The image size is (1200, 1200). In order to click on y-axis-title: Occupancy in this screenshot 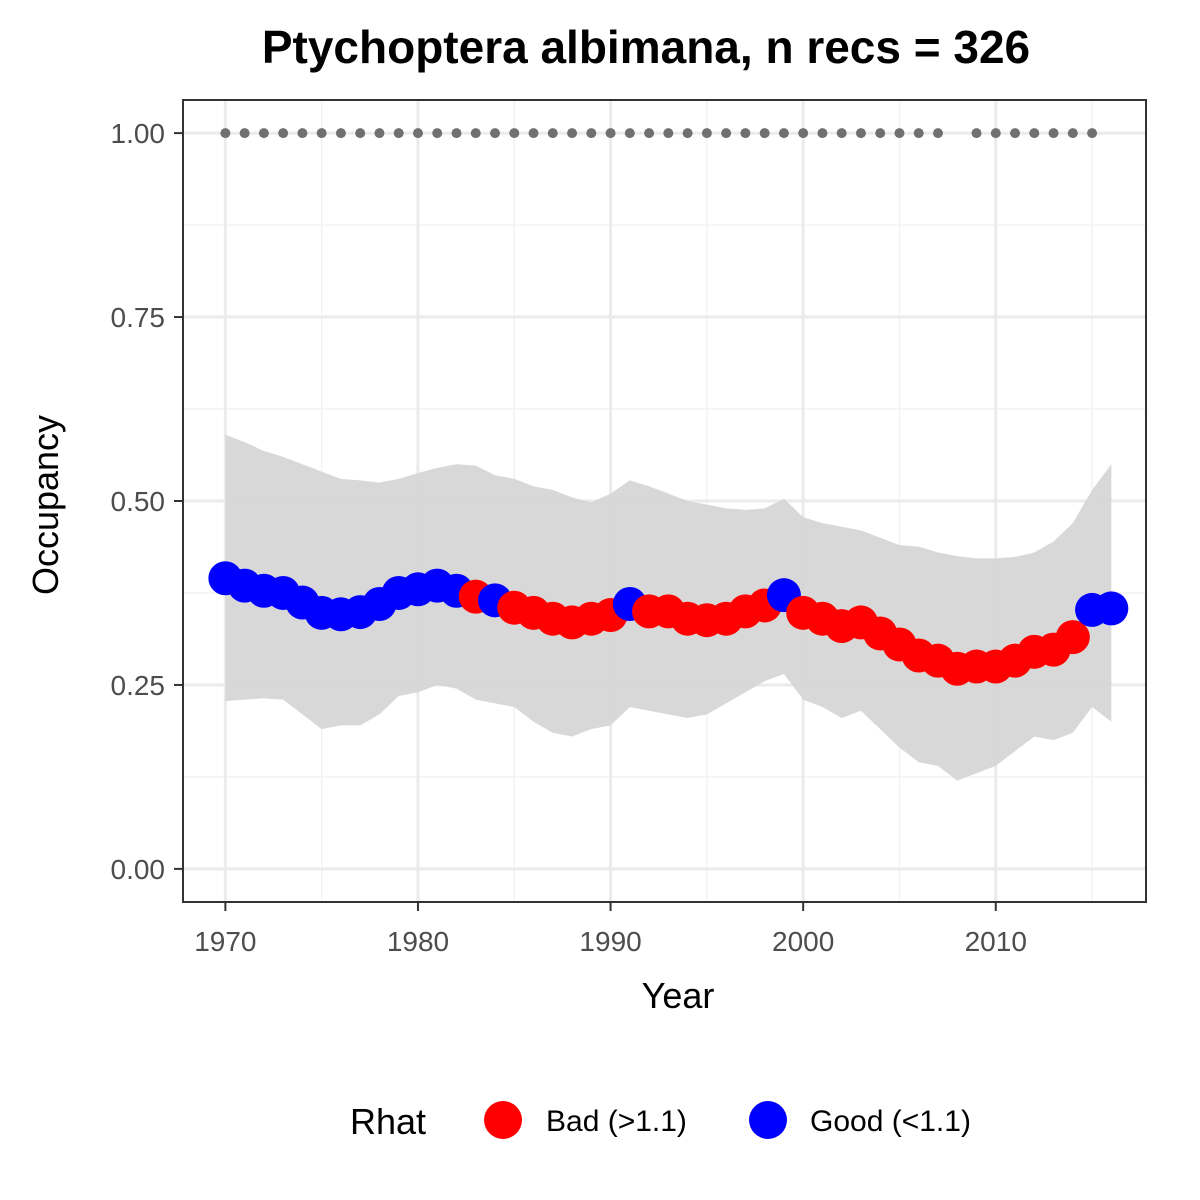, I will do `click(45, 505)`.